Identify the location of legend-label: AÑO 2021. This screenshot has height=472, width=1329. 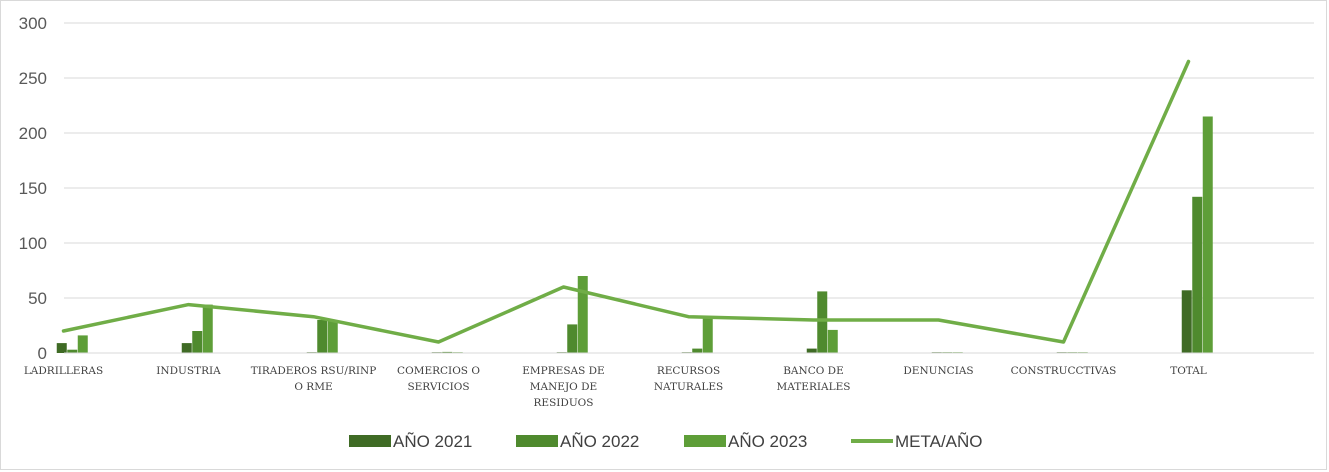
(432, 441).